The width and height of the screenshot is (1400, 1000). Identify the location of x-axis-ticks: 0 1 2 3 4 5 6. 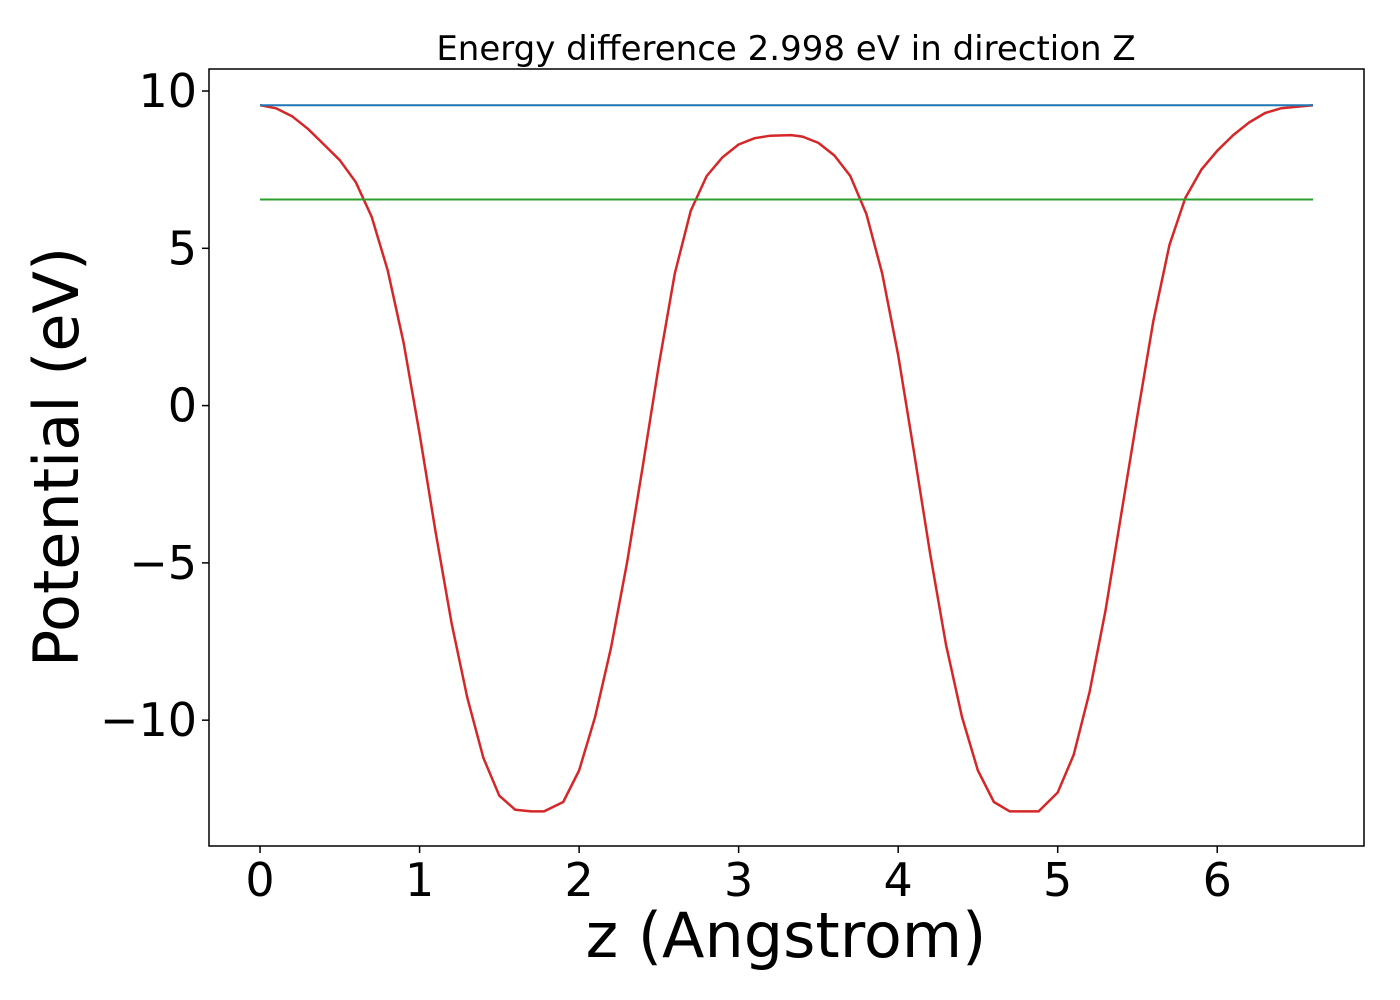
(738, 876).